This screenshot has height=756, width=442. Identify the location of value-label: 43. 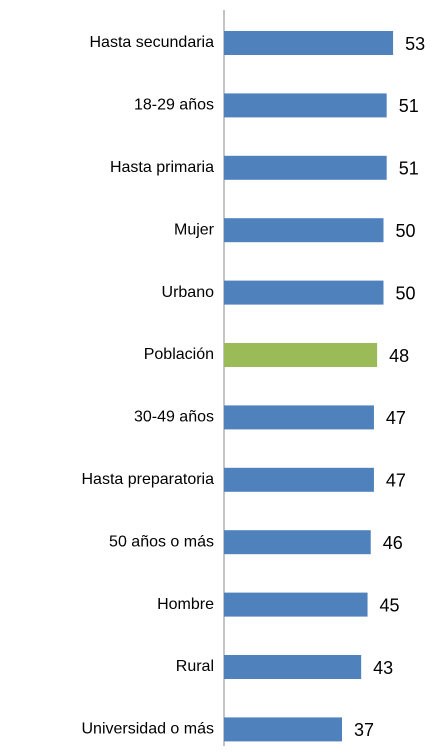
(383, 668).